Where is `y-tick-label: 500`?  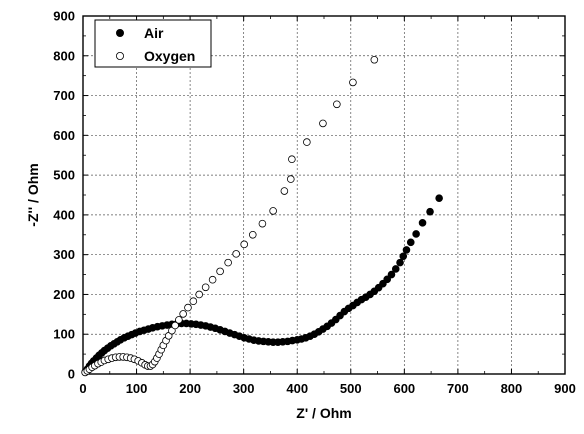 y-tick-label: 500 is located at coordinates (64, 175).